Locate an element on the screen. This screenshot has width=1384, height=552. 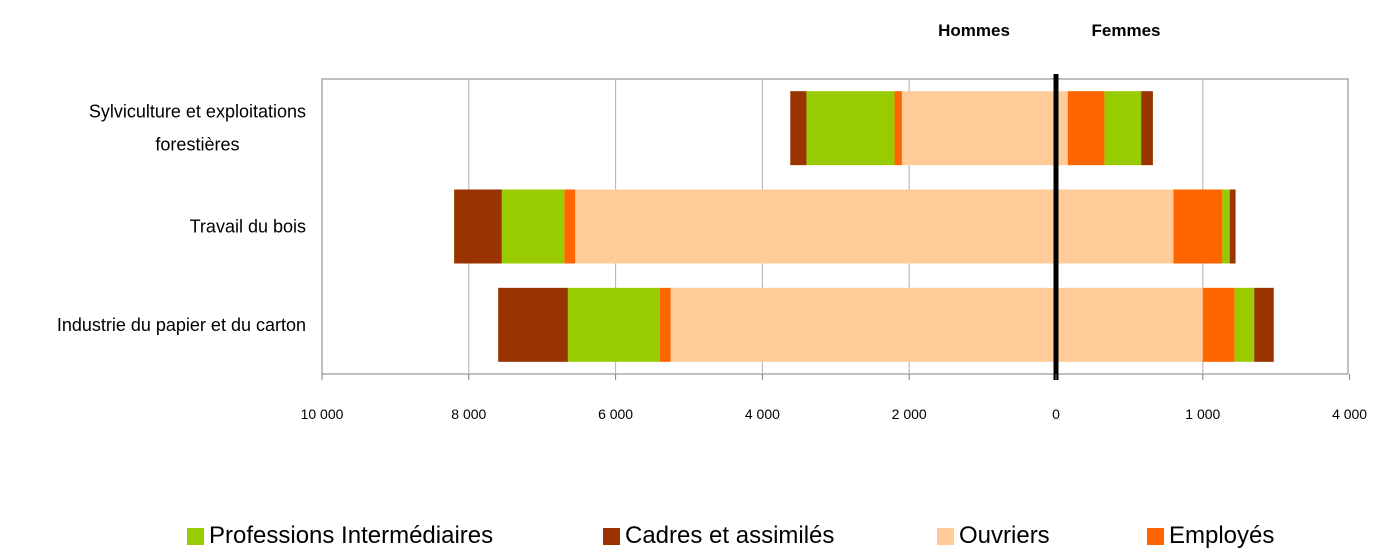
category-label: forestières is located at coordinates (197, 145).